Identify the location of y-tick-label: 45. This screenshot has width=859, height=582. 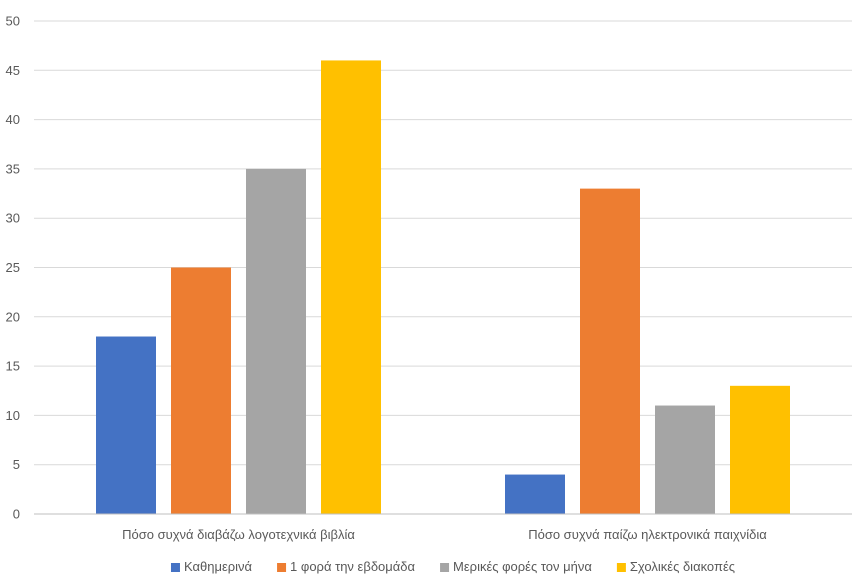
(13, 70).